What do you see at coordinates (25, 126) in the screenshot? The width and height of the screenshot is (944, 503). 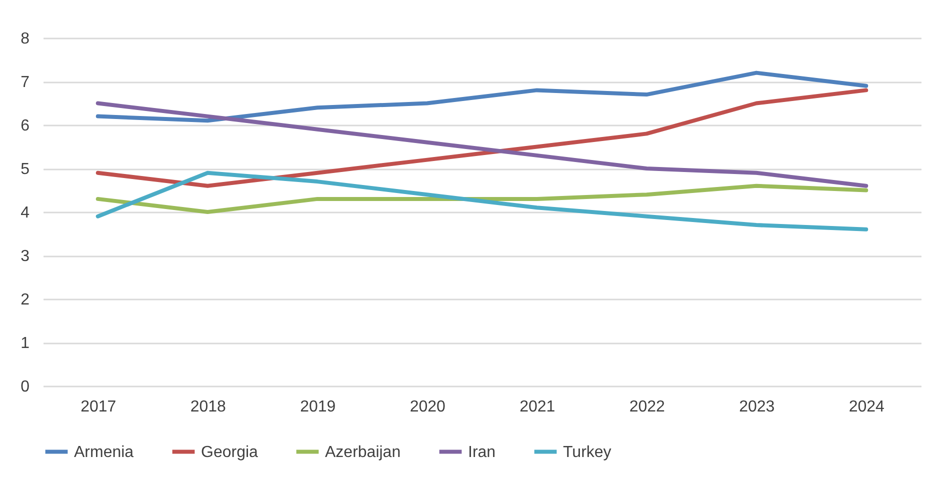 I see `y-tick-label: 6` at bounding box center [25, 126].